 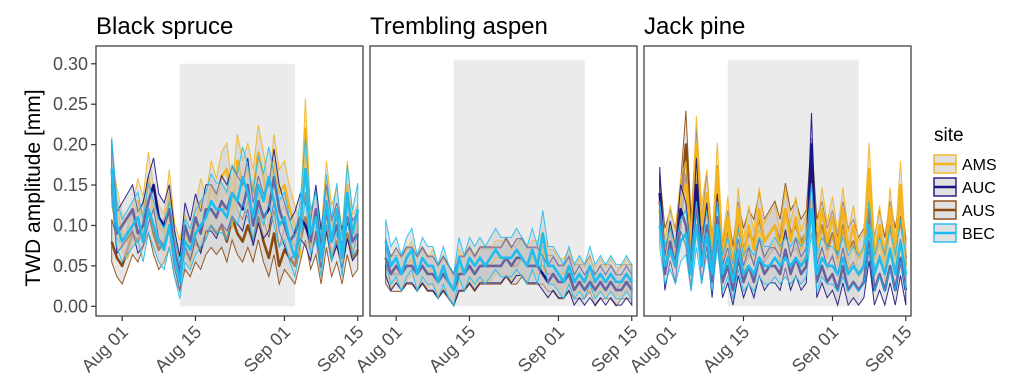 I want to click on legend-item-aus: AUS, so click(x=964, y=210).